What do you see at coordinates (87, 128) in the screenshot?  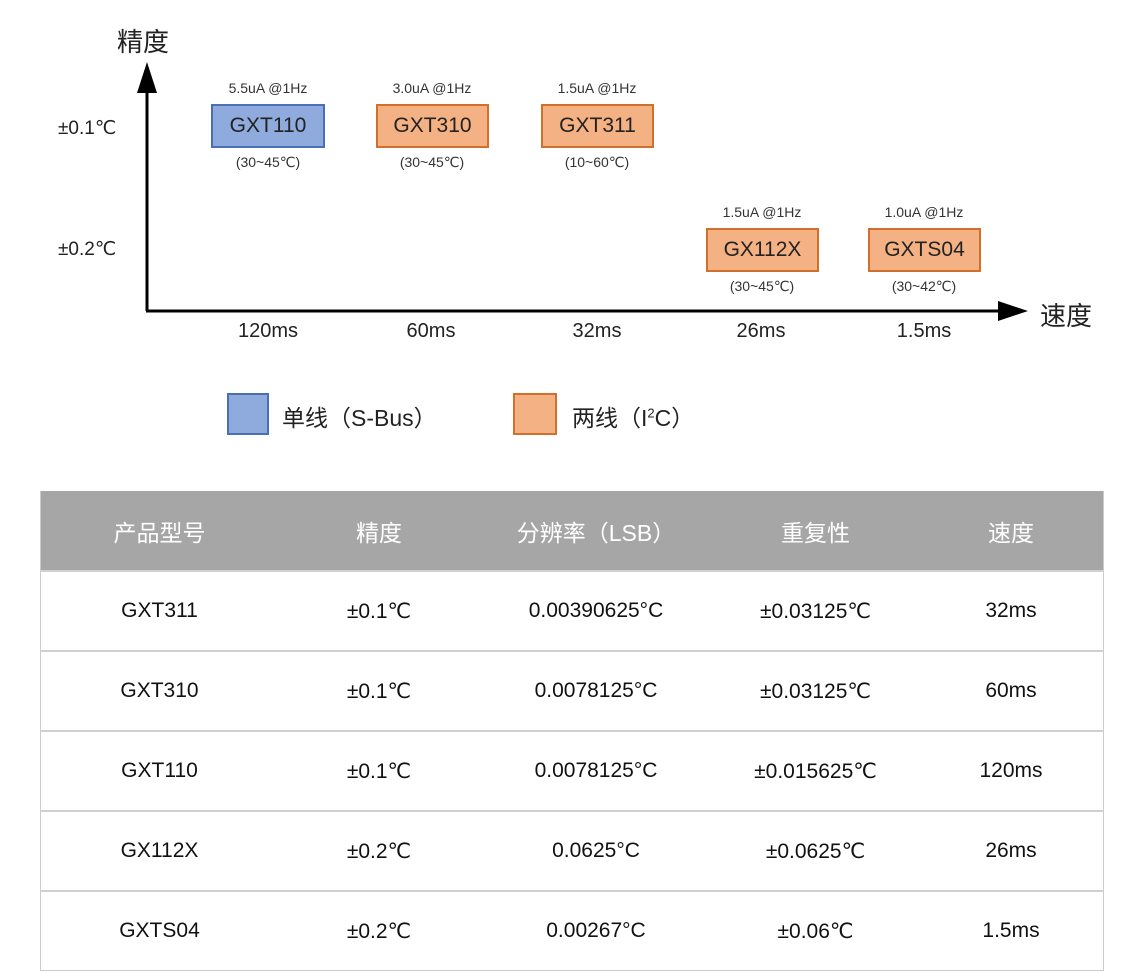 I see `y-tick: ±0.1℃` at bounding box center [87, 128].